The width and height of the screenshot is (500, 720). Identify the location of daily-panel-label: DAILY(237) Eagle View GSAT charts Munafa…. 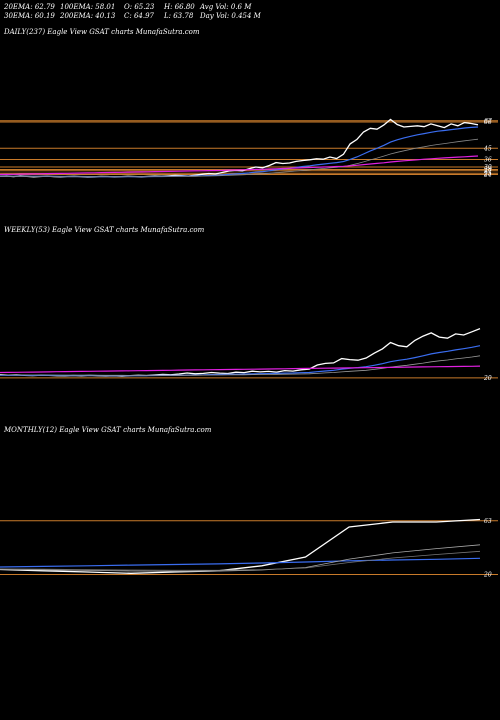
(102, 32).